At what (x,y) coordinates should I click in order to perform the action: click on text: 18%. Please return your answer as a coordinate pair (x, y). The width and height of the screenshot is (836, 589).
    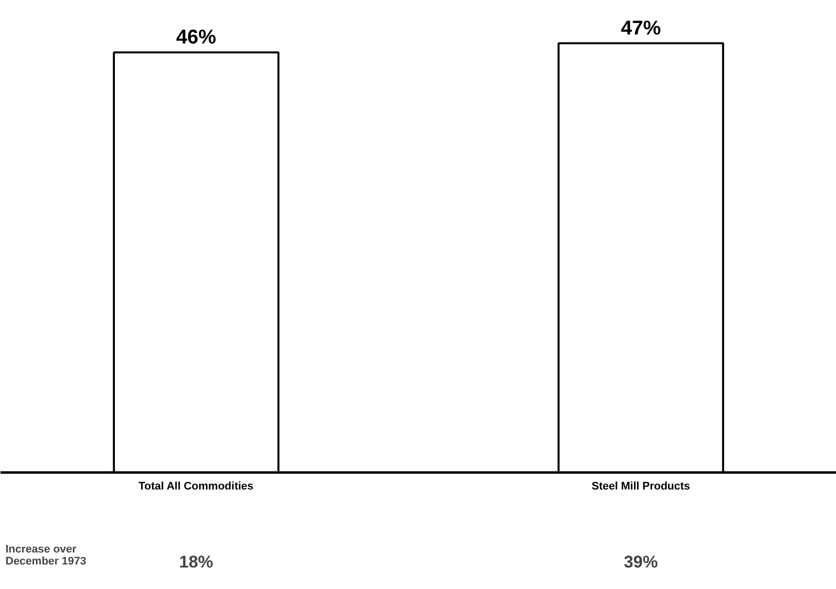
    Looking at the image, I should click on (196, 562).